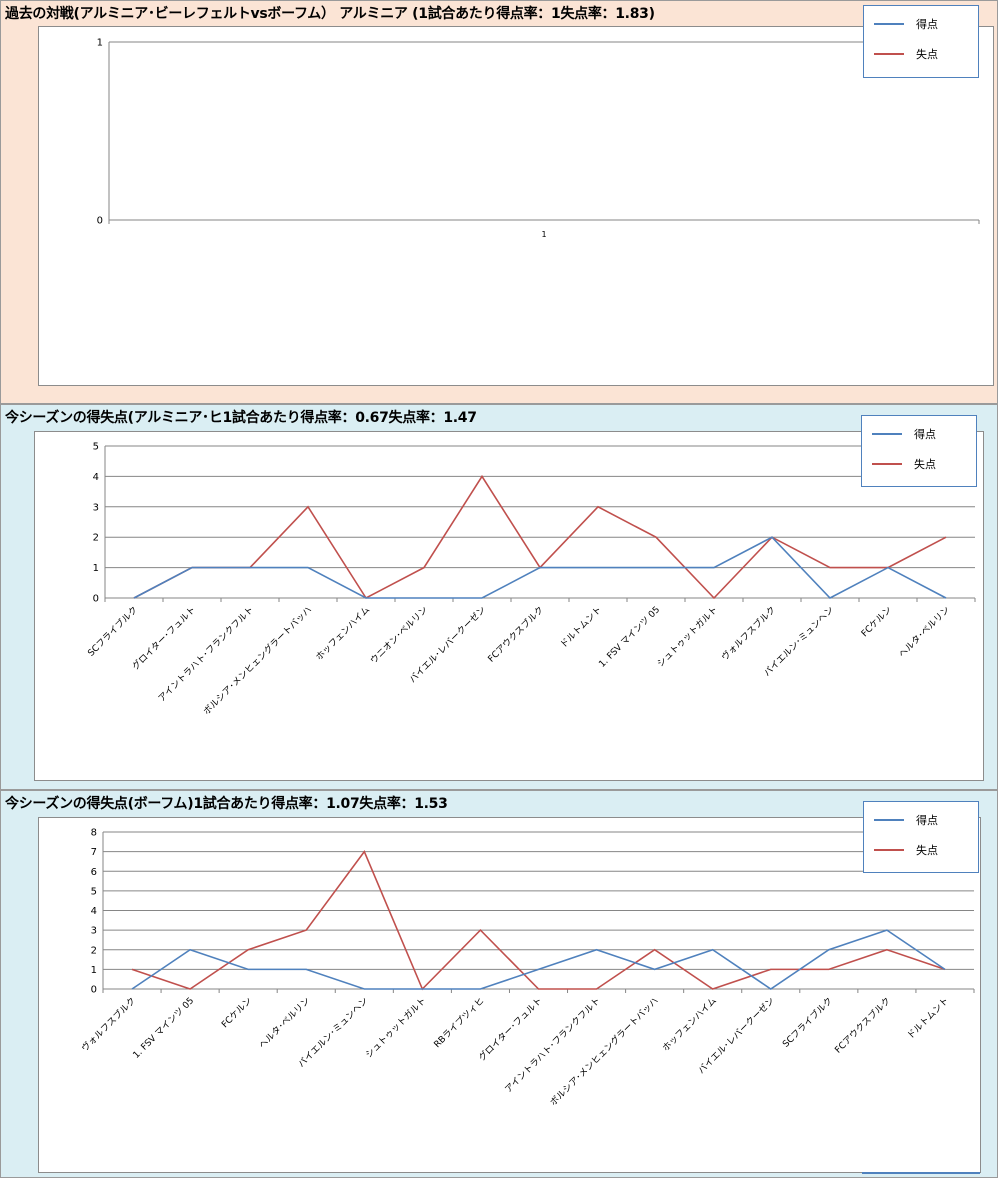 This screenshot has width=1000, height=1178. Describe the element at coordinates (94, 852) in the screenshot. I see `y-tick-label: 7` at that location.